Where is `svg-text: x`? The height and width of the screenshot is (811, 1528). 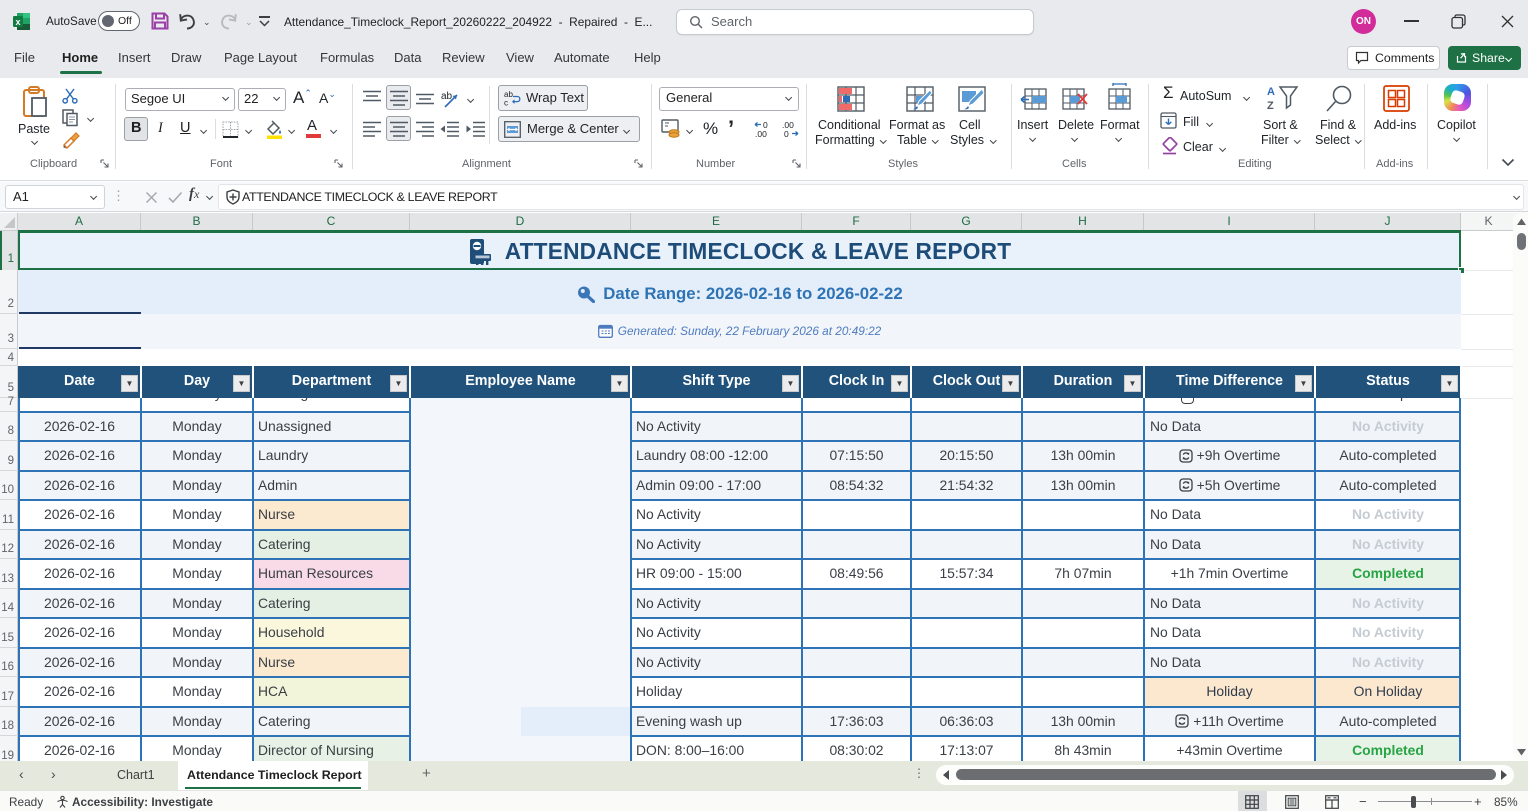 svg-text: x is located at coordinates (17, 22).